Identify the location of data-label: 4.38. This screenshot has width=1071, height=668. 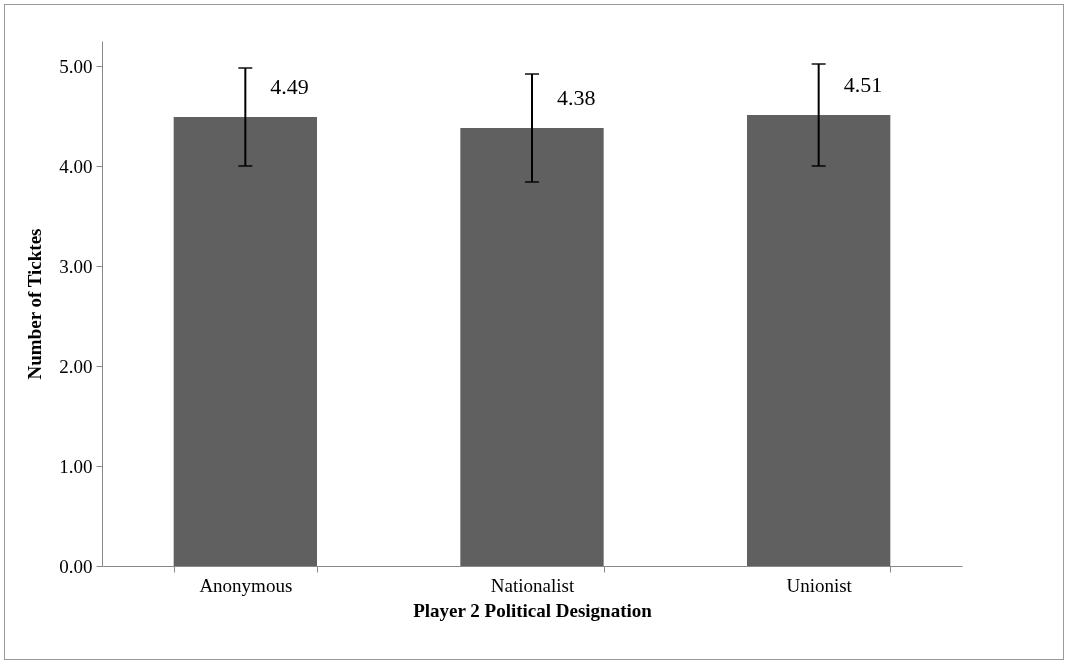
(576, 97).